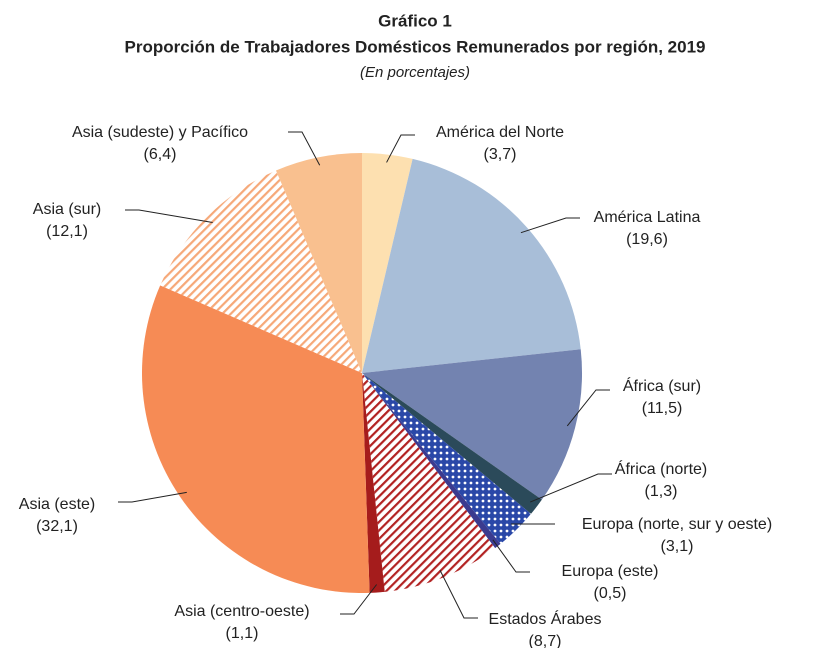 This screenshot has width=823, height=648. I want to click on slice-value-label: (32,1), so click(57, 526).